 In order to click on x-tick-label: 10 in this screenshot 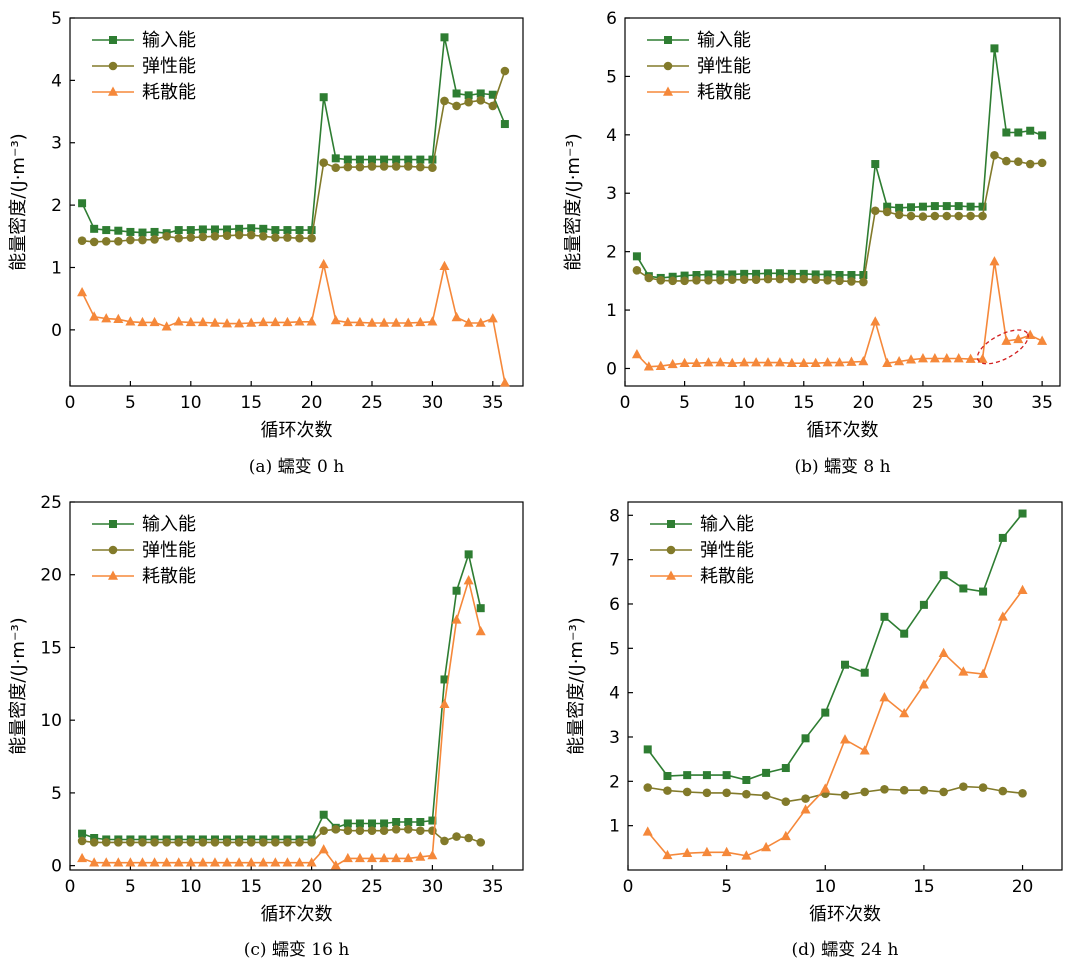, I will do `click(744, 403)`.